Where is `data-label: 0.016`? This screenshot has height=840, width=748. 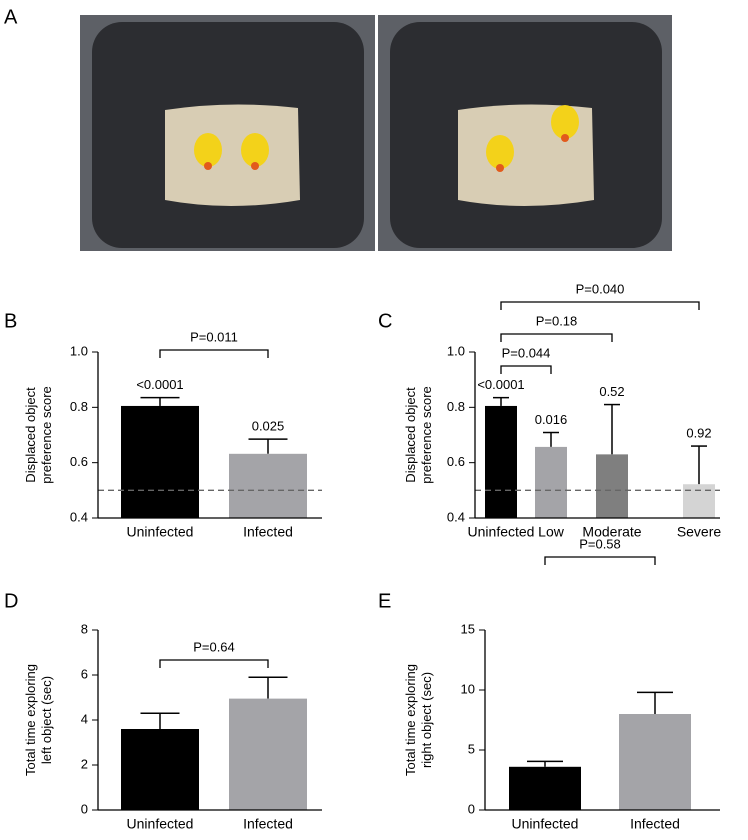
data-label: 0.016 is located at coordinates (551, 419).